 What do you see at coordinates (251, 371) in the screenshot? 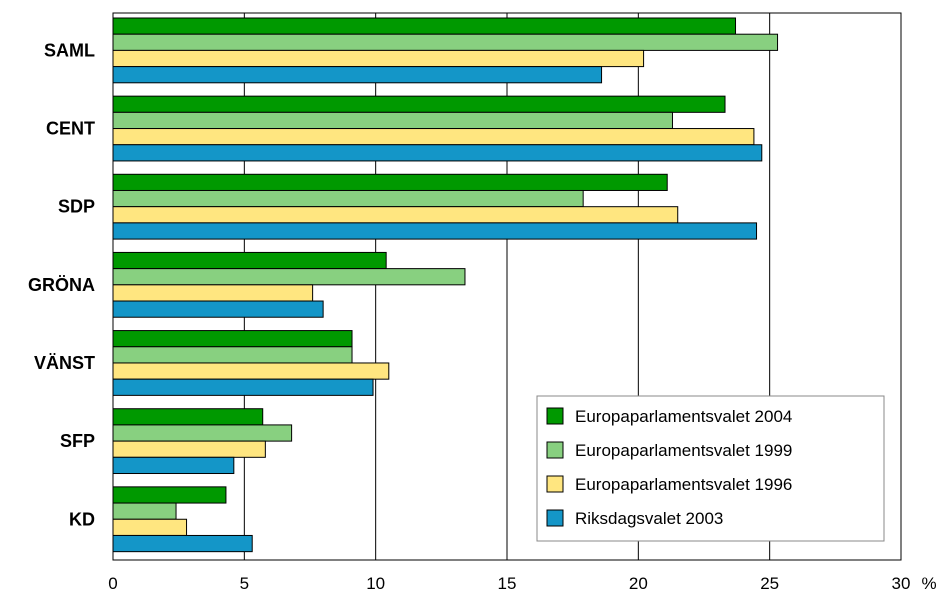
I see `bar-vänst-3` at bounding box center [251, 371].